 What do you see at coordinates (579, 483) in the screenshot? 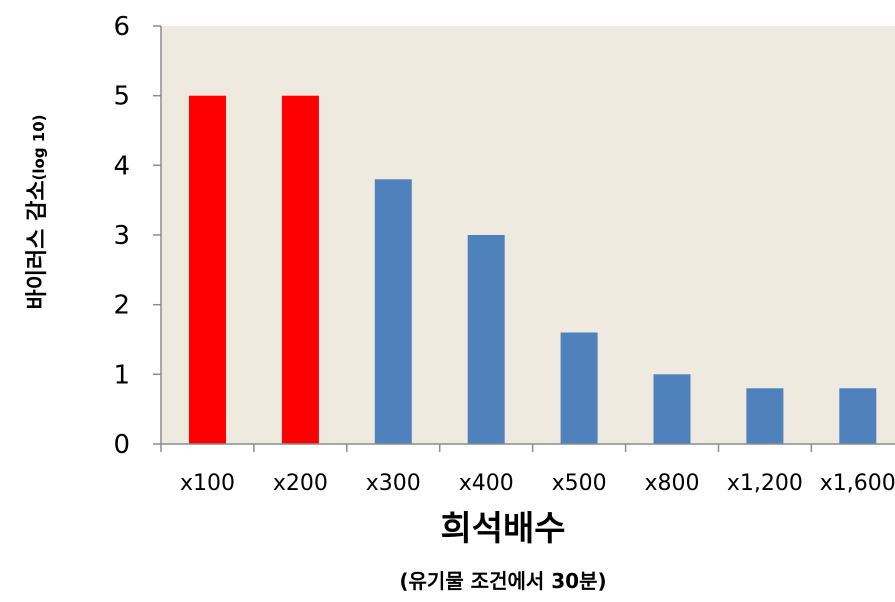
I see `x-tick-label: x500` at bounding box center [579, 483].